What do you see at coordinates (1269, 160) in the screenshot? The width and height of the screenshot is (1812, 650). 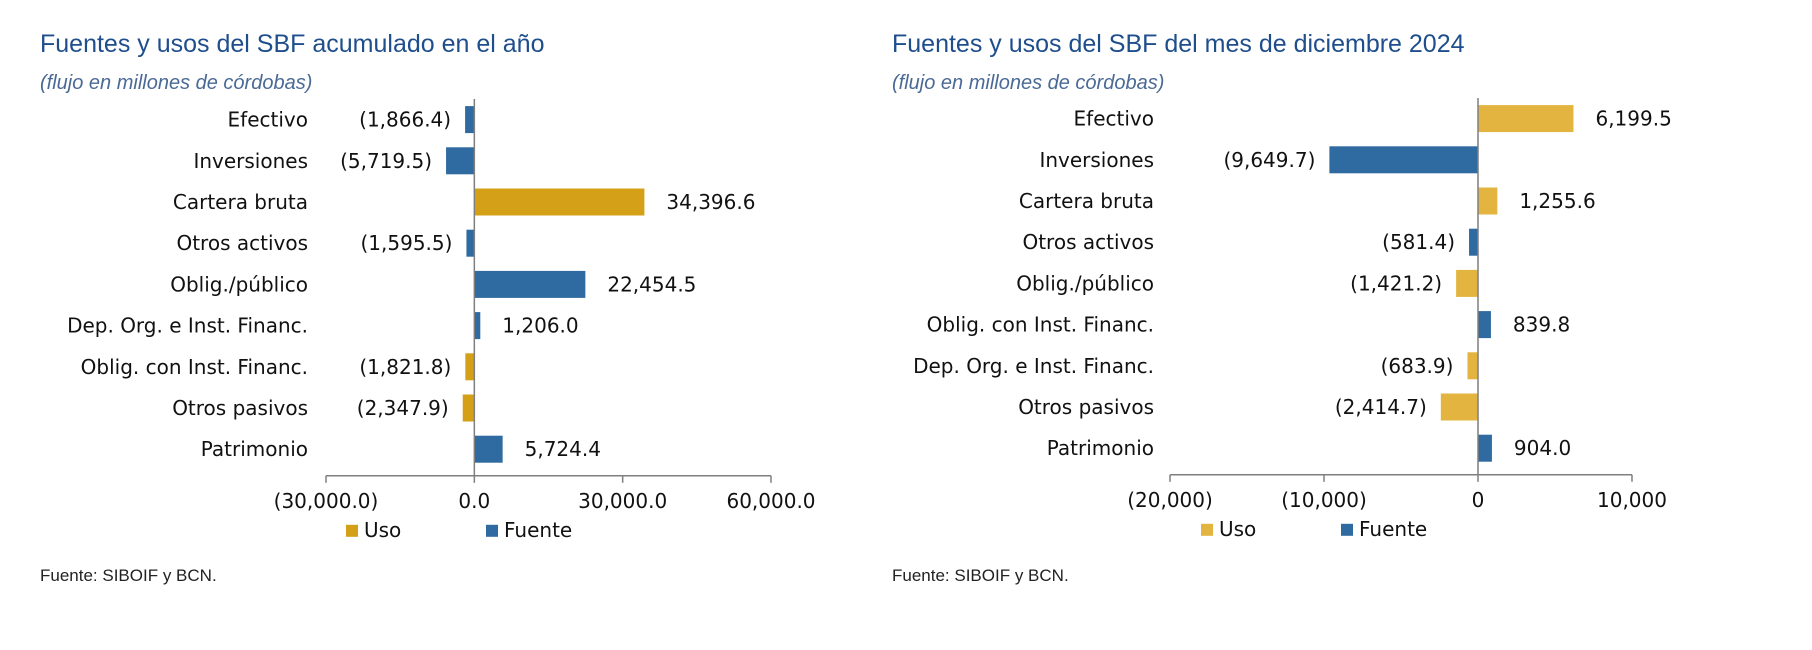 I see `data-label: (9,649.7)` at bounding box center [1269, 160].